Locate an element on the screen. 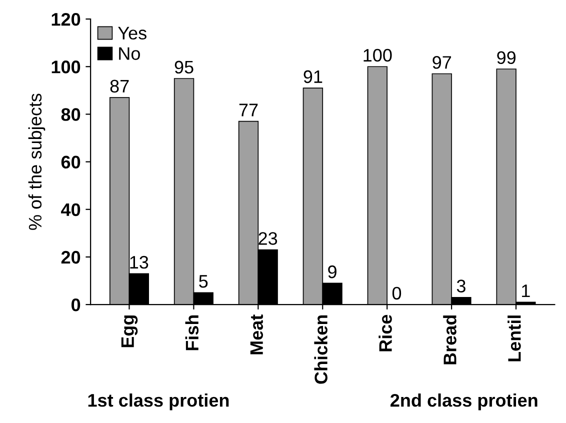  data-label: 3 is located at coordinates (461, 286).